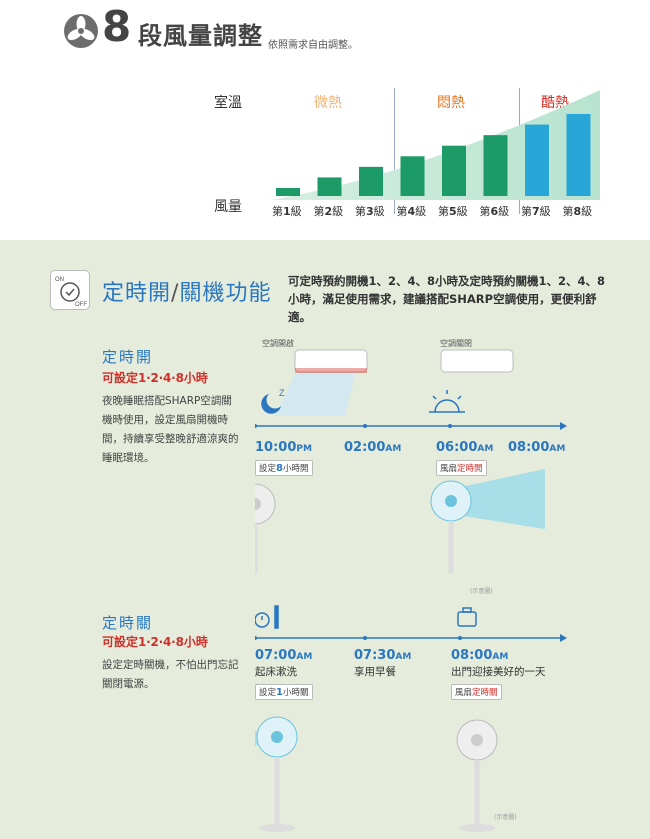 The image size is (650, 839). I want to click on timer-off-heading: 定時關, so click(128, 623).